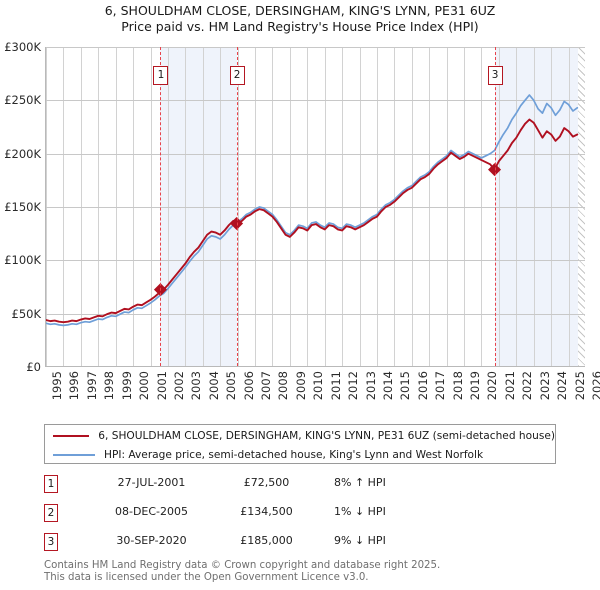  I want to click on marker-flag-3: 3, so click(495, 75).